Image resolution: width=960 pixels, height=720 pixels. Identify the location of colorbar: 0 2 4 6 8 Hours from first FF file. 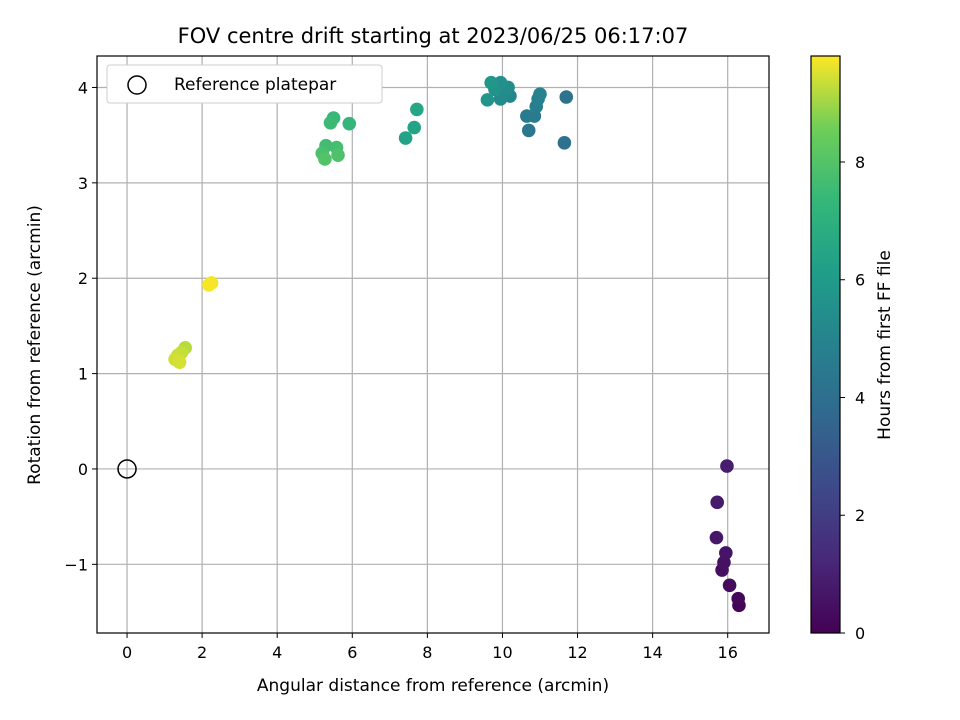
(852, 349).